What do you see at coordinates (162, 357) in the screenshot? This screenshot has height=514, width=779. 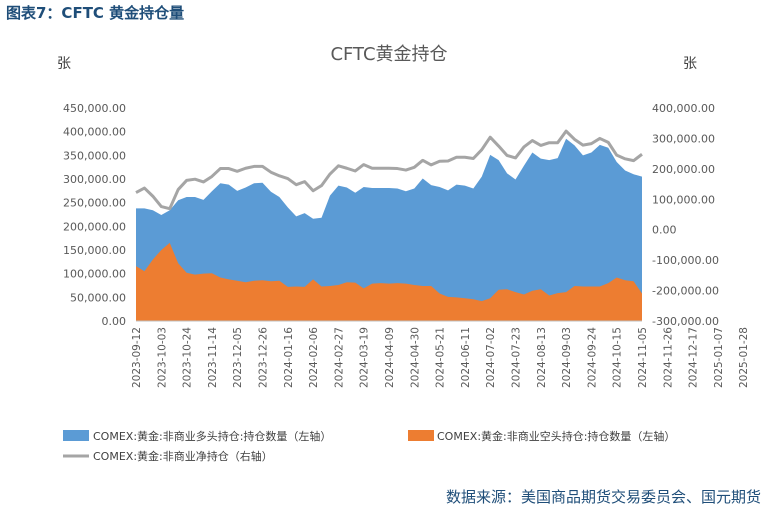 I see `x-tick-label: 2023-10-03` at bounding box center [162, 357].